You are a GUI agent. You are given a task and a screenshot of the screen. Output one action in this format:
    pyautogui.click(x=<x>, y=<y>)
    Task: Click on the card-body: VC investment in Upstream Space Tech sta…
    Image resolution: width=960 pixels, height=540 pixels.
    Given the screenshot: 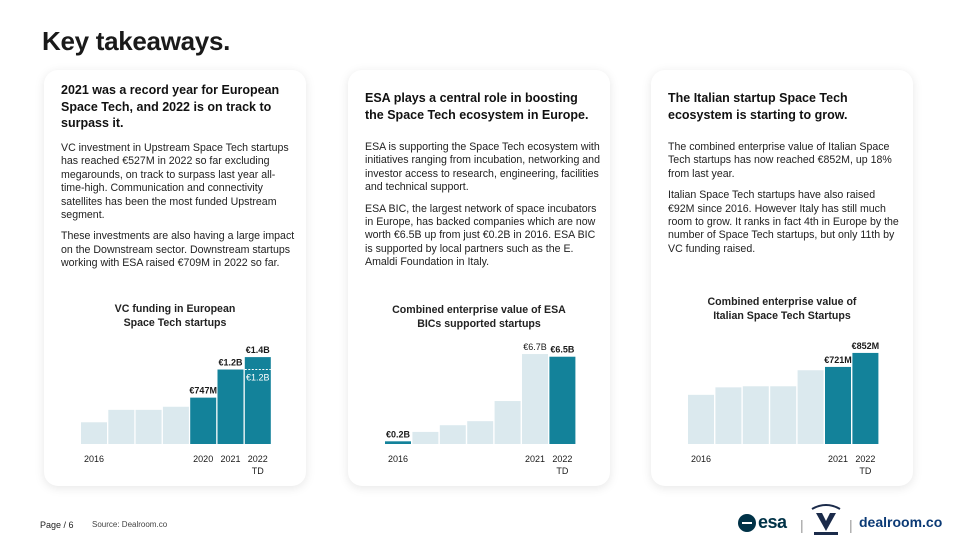 What is the action you would take?
    pyautogui.click(x=178, y=210)
    